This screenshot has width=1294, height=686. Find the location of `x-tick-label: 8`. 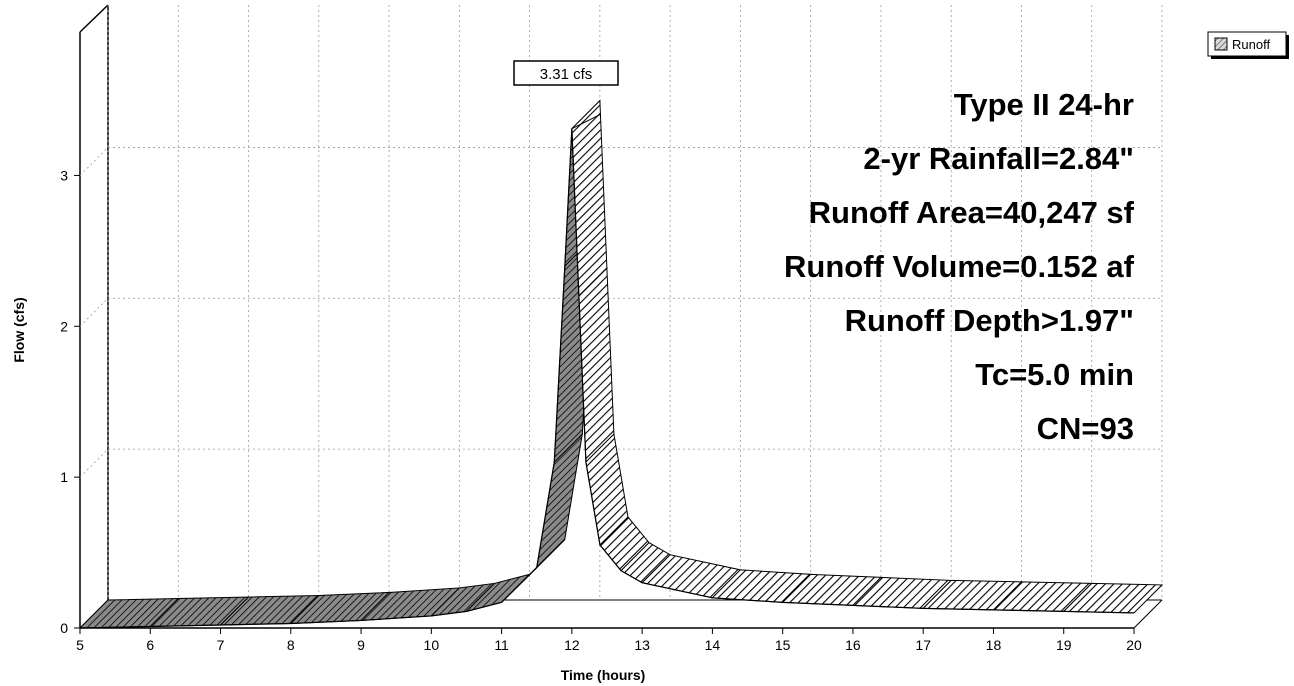

x-tick-label: 8 is located at coordinates (291, 645).